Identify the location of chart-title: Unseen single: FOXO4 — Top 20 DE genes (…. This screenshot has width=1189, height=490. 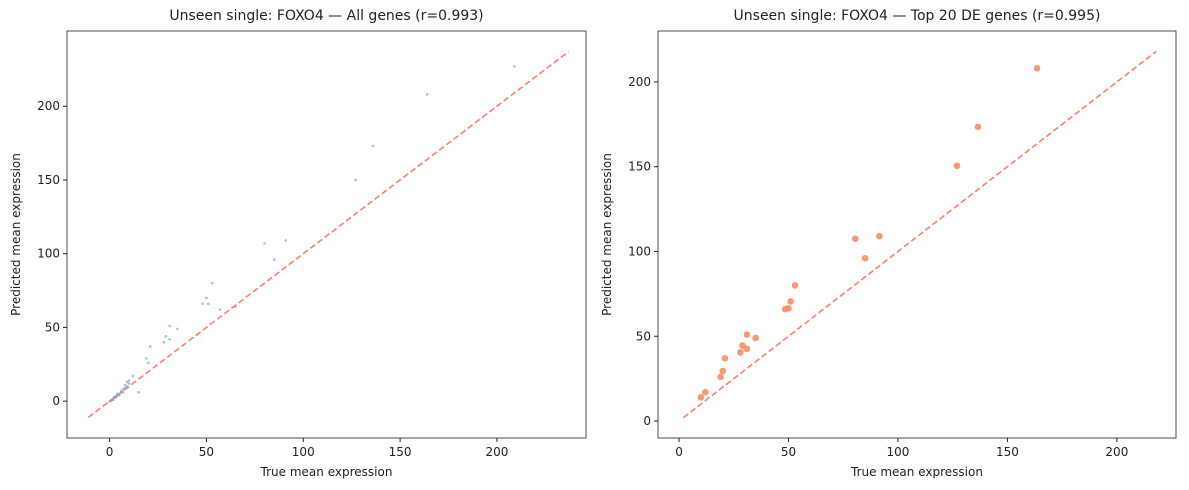
(917, 16).